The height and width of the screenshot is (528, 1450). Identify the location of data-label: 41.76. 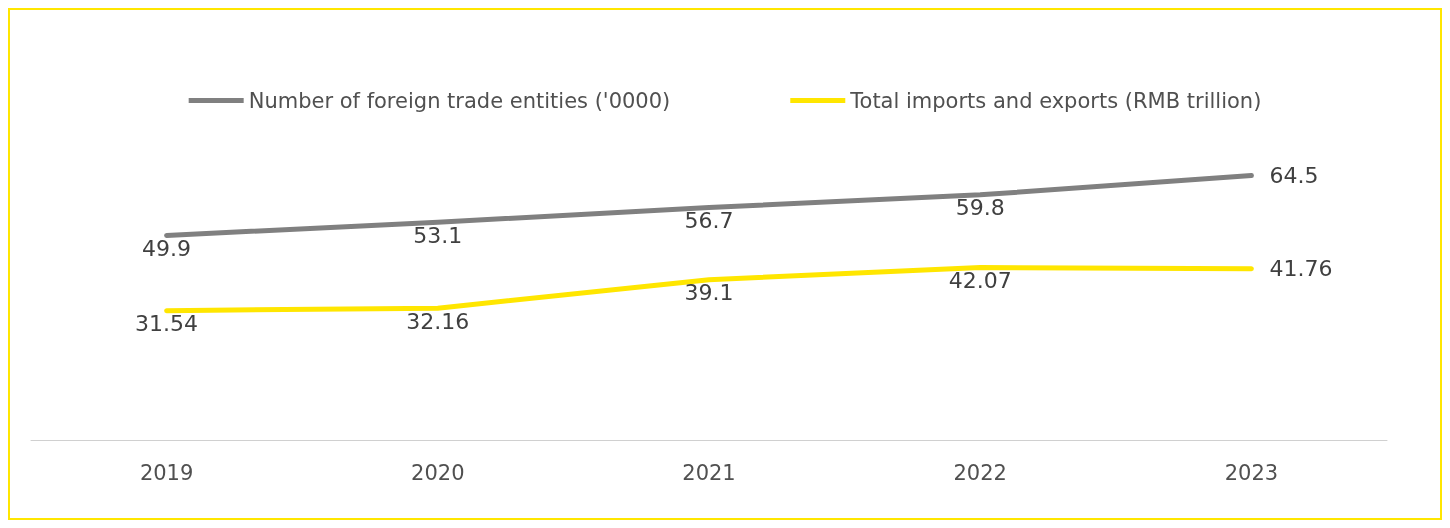
(1301, 269).